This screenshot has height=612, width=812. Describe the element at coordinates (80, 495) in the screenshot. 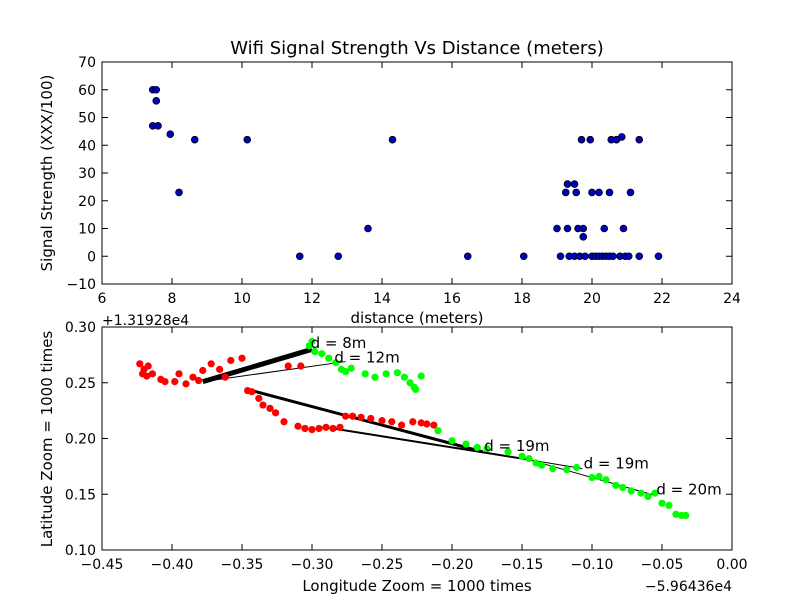

I see `bottom-y-tick-label: 0.15` at that location.